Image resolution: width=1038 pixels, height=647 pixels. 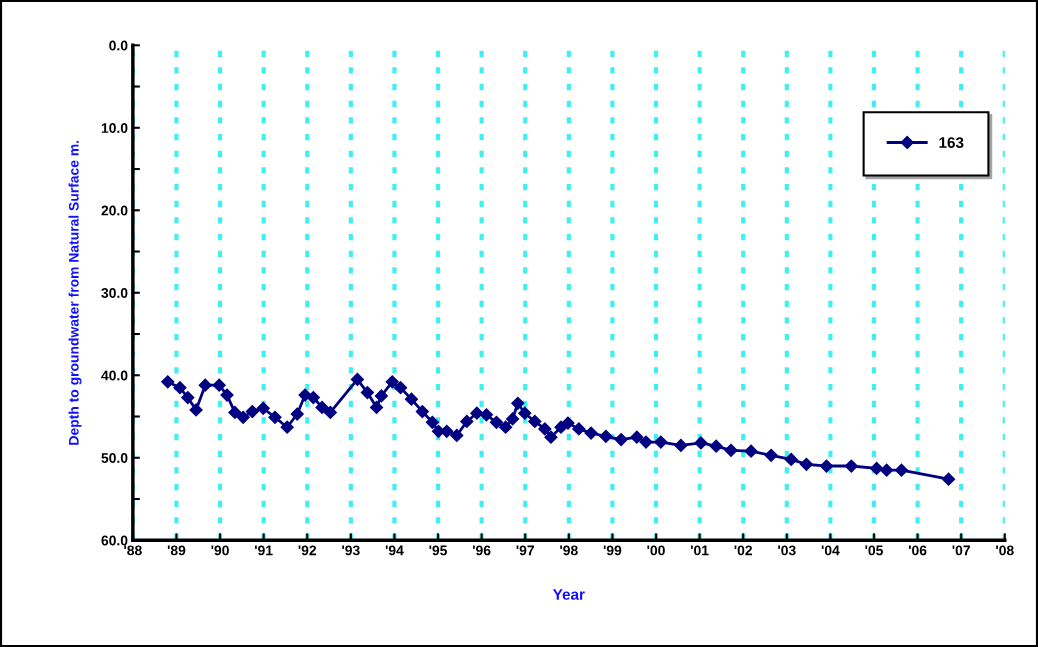 I want to click on y-axis-title: Depth to groundwater from Natural Surface m., so click(x=75, y=292).